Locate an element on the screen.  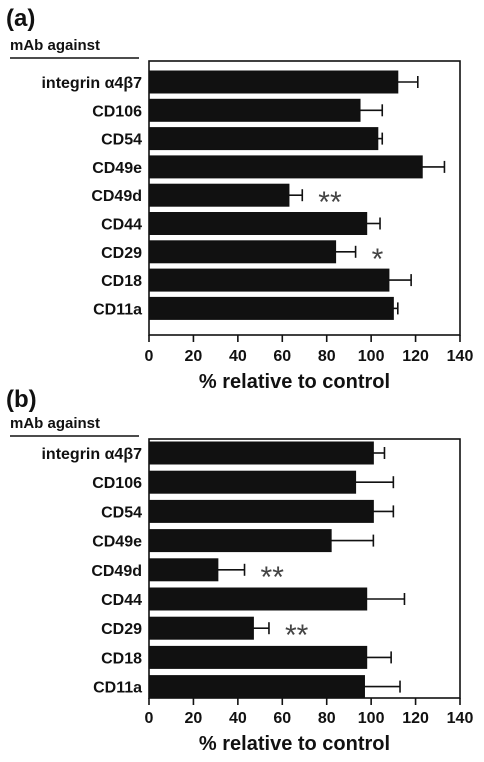
significance-marker: * is located at coordinates (378, 259).